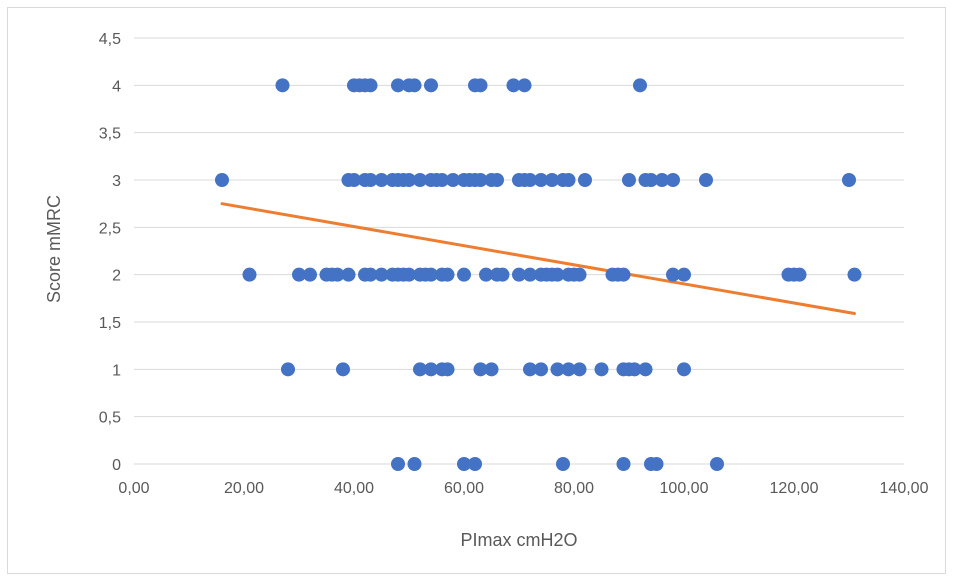  I want to click on x-tick-label: 140,00, so click(904, 488).